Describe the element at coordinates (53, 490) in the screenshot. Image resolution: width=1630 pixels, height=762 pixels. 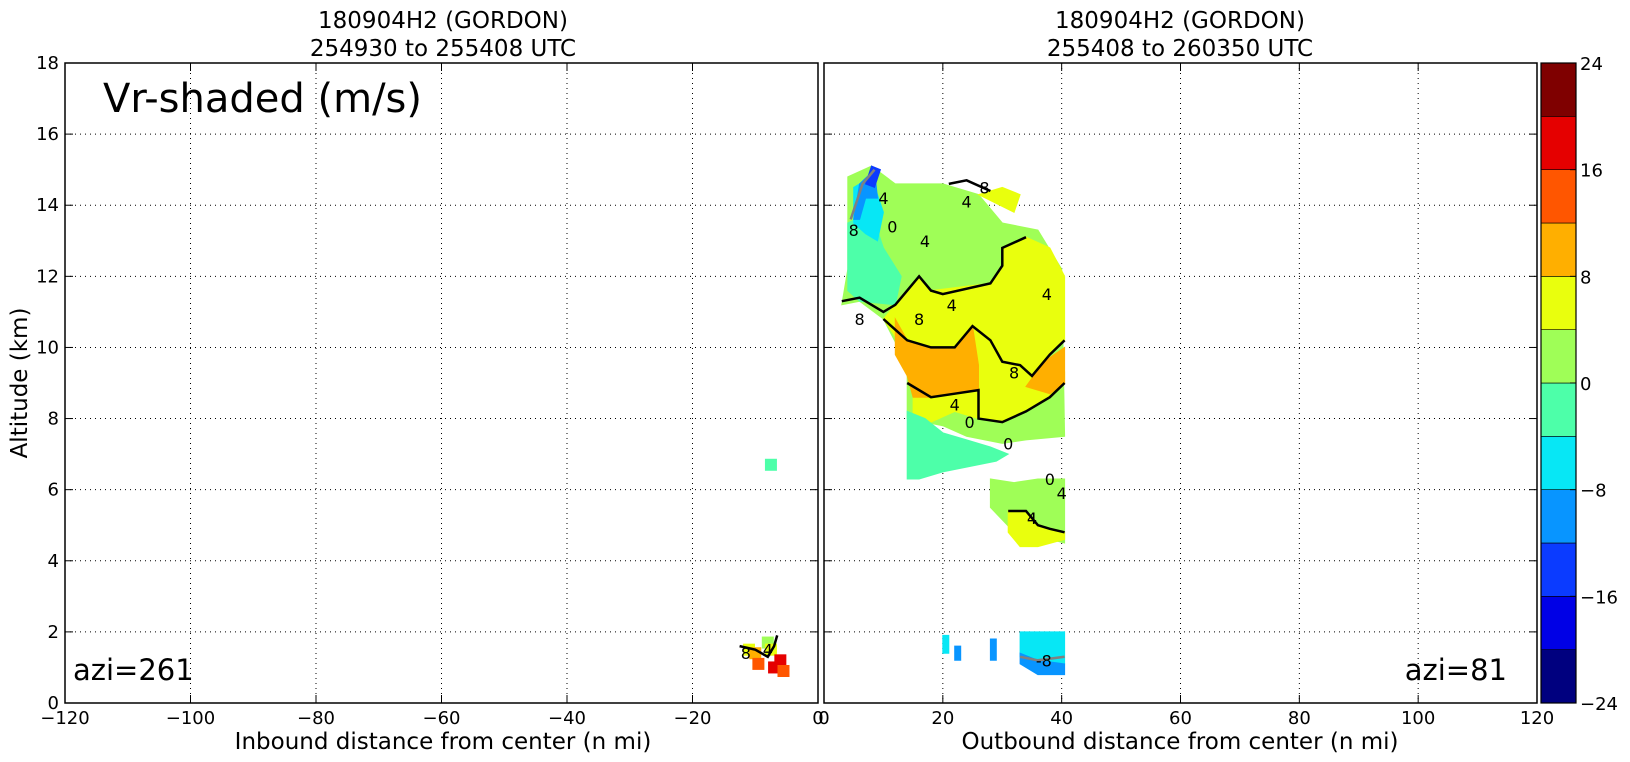
I see `y-tick-label: 6` at that location.